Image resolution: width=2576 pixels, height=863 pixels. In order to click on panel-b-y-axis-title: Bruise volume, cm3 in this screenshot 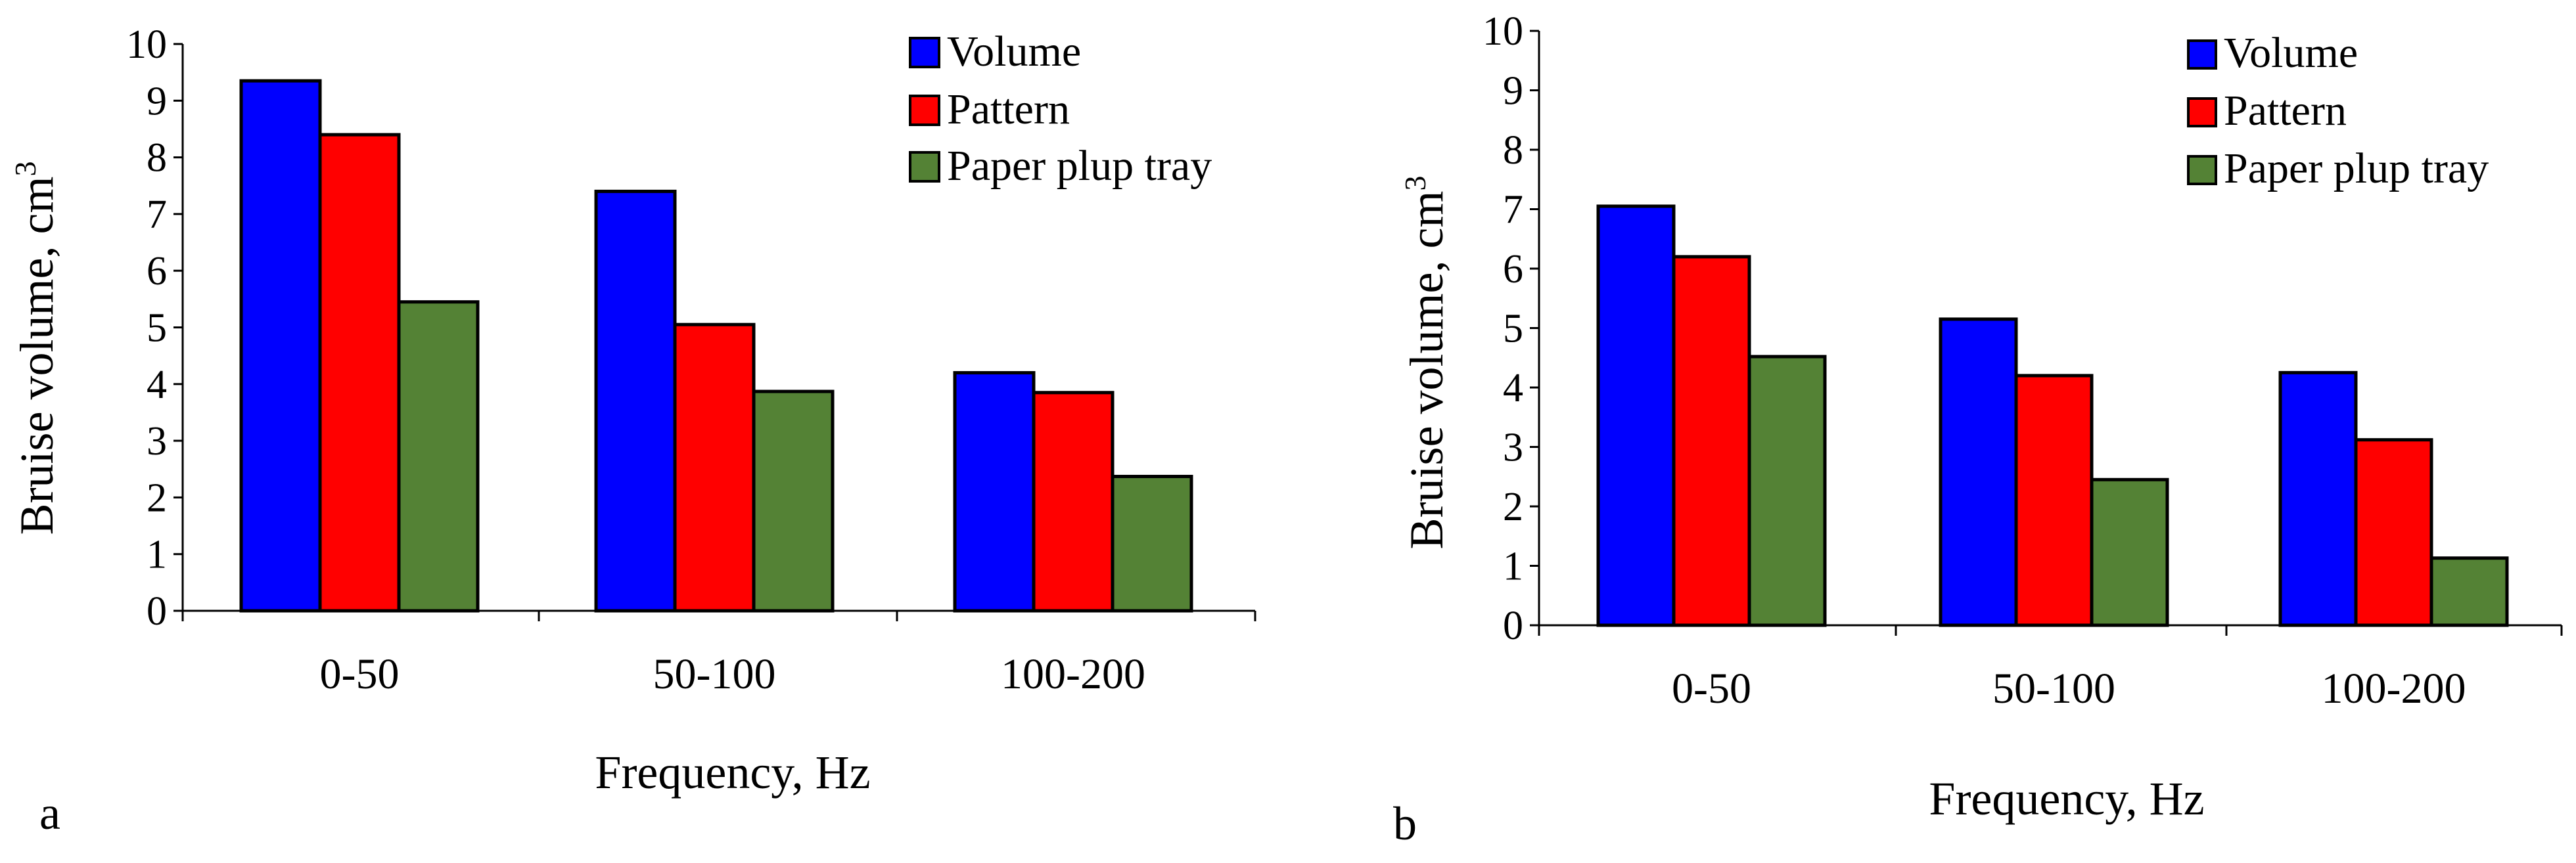, I will do `click(1426, 363)`.